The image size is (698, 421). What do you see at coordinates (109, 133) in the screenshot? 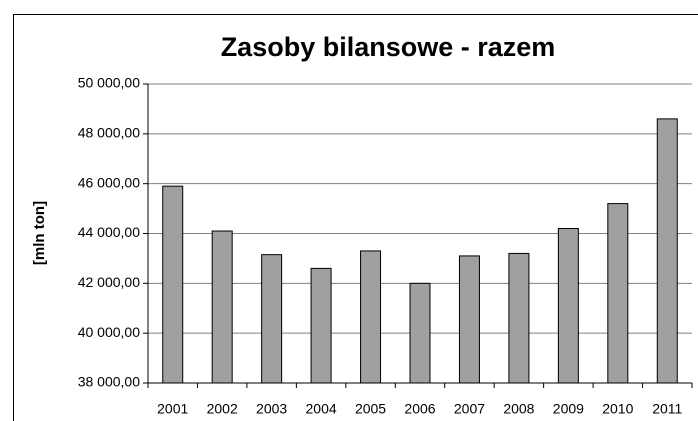
I see `y-tick-label: 48 000,00` at bounding box center [109, 133].